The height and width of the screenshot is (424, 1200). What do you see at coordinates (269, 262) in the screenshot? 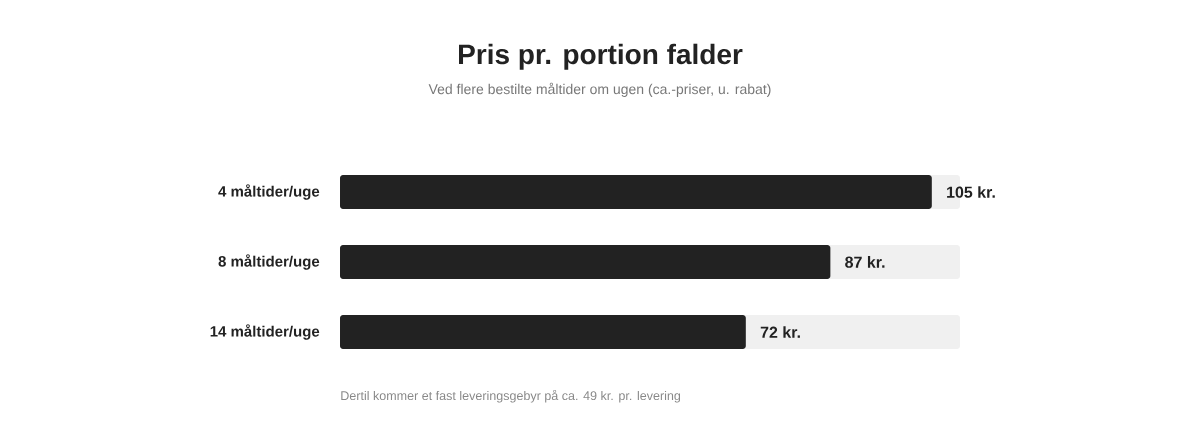
I see `y-tick-label: 8 måltider/uge` at bounding box center [269, 262].